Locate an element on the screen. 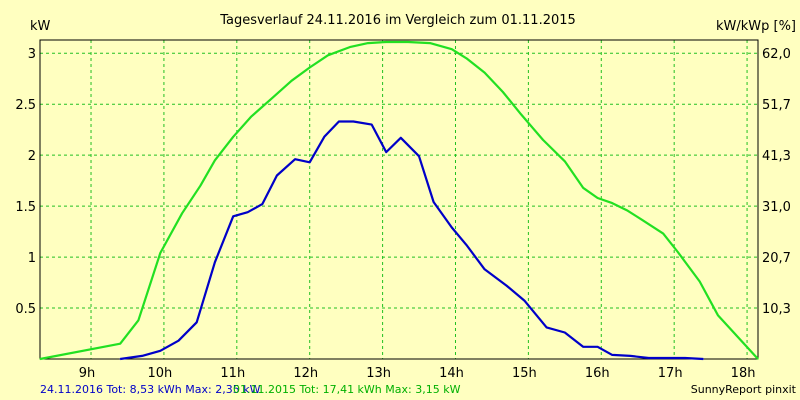  x-tick-label-4: 13h is located at coordinates (378, 373).